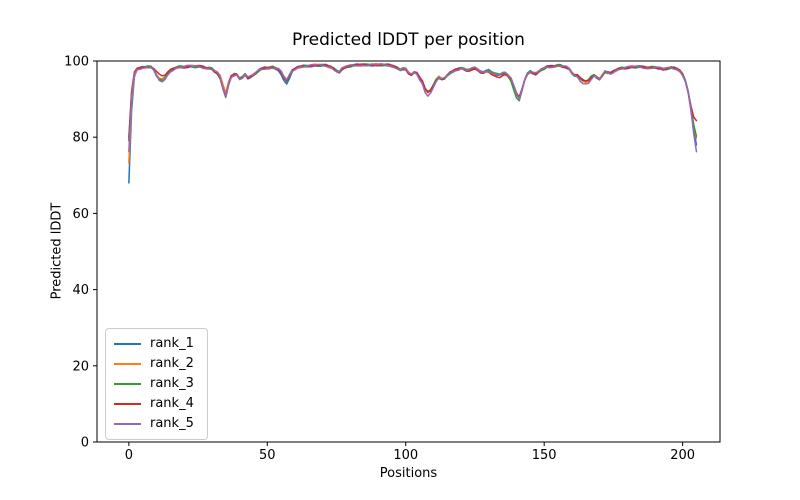  What do you see at coordinates (80, 214) in the screenshot?
I see `y-tick-label: 60` at bounding box center [80, 214].